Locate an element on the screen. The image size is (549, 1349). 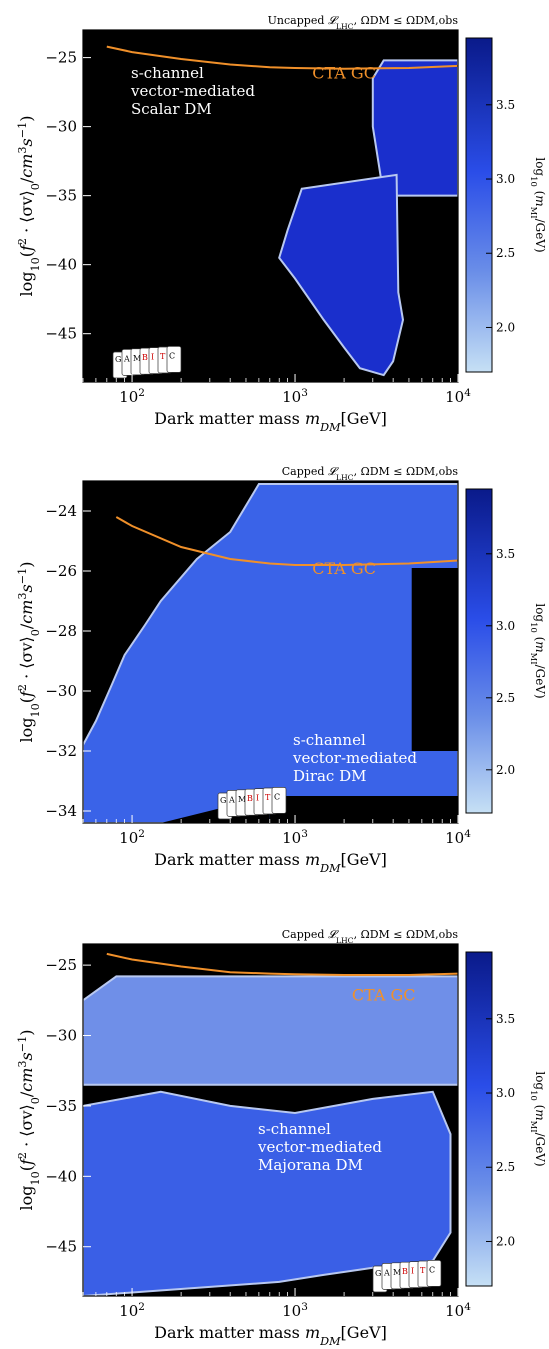
logo-card is located at coordinates (434, 1273).